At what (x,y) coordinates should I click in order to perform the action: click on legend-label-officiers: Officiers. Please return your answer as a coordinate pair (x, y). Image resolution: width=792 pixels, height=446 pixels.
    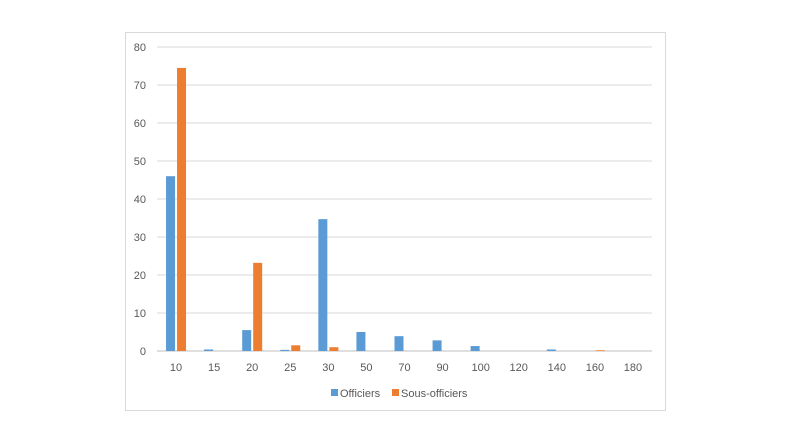
    Looking at the image, I should click on (360, 394).